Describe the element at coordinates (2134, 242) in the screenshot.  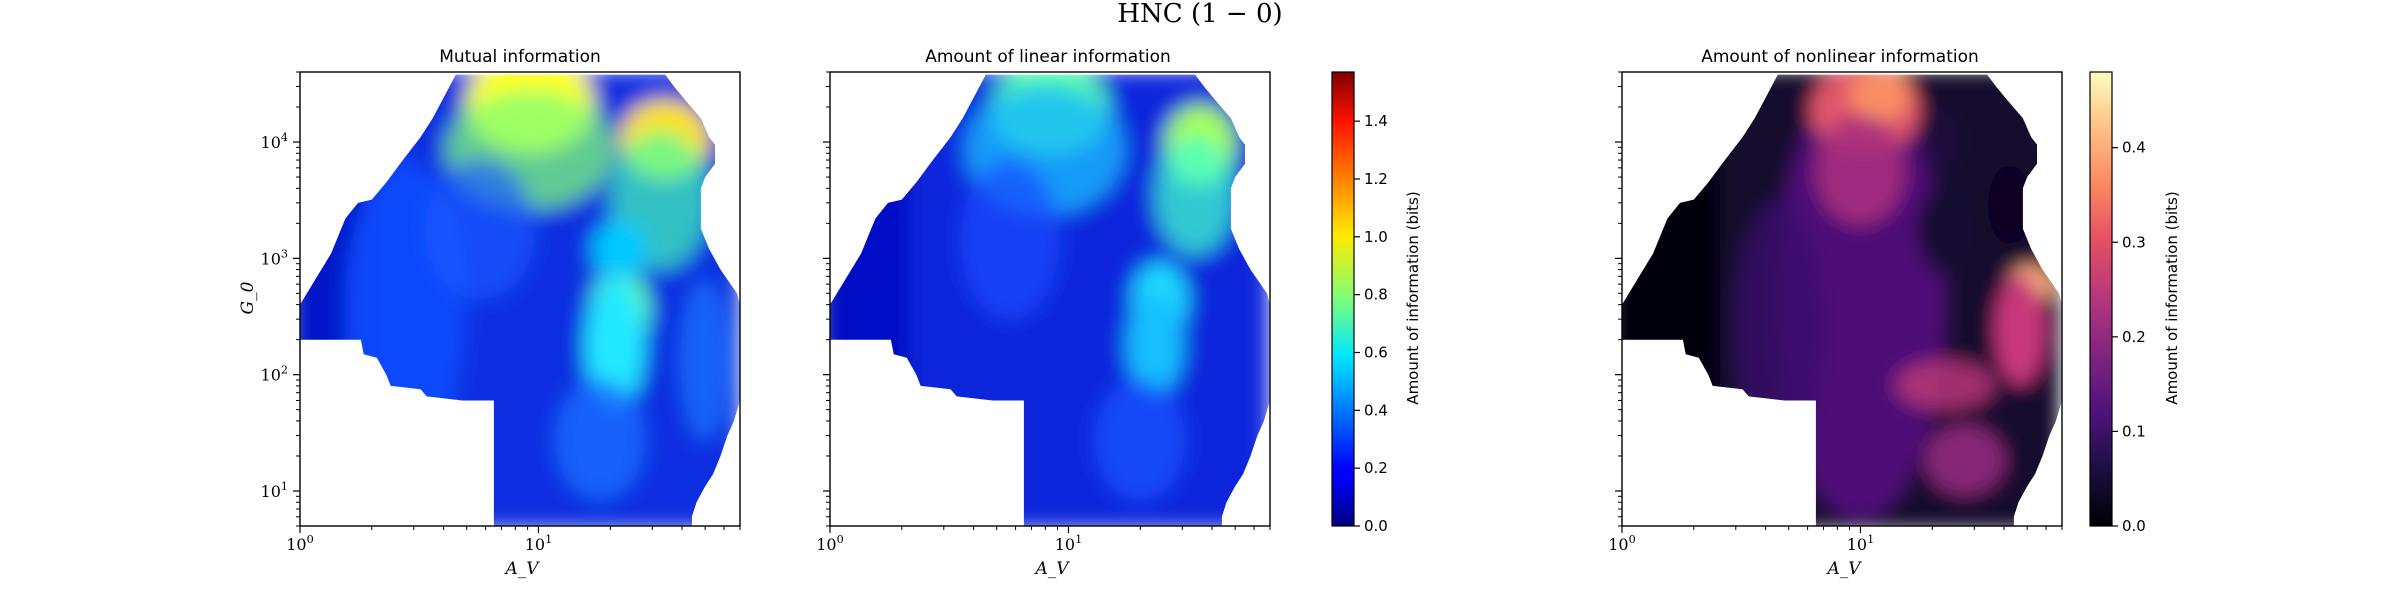
I see `colorbar-tick-label: 0.3` at that location.